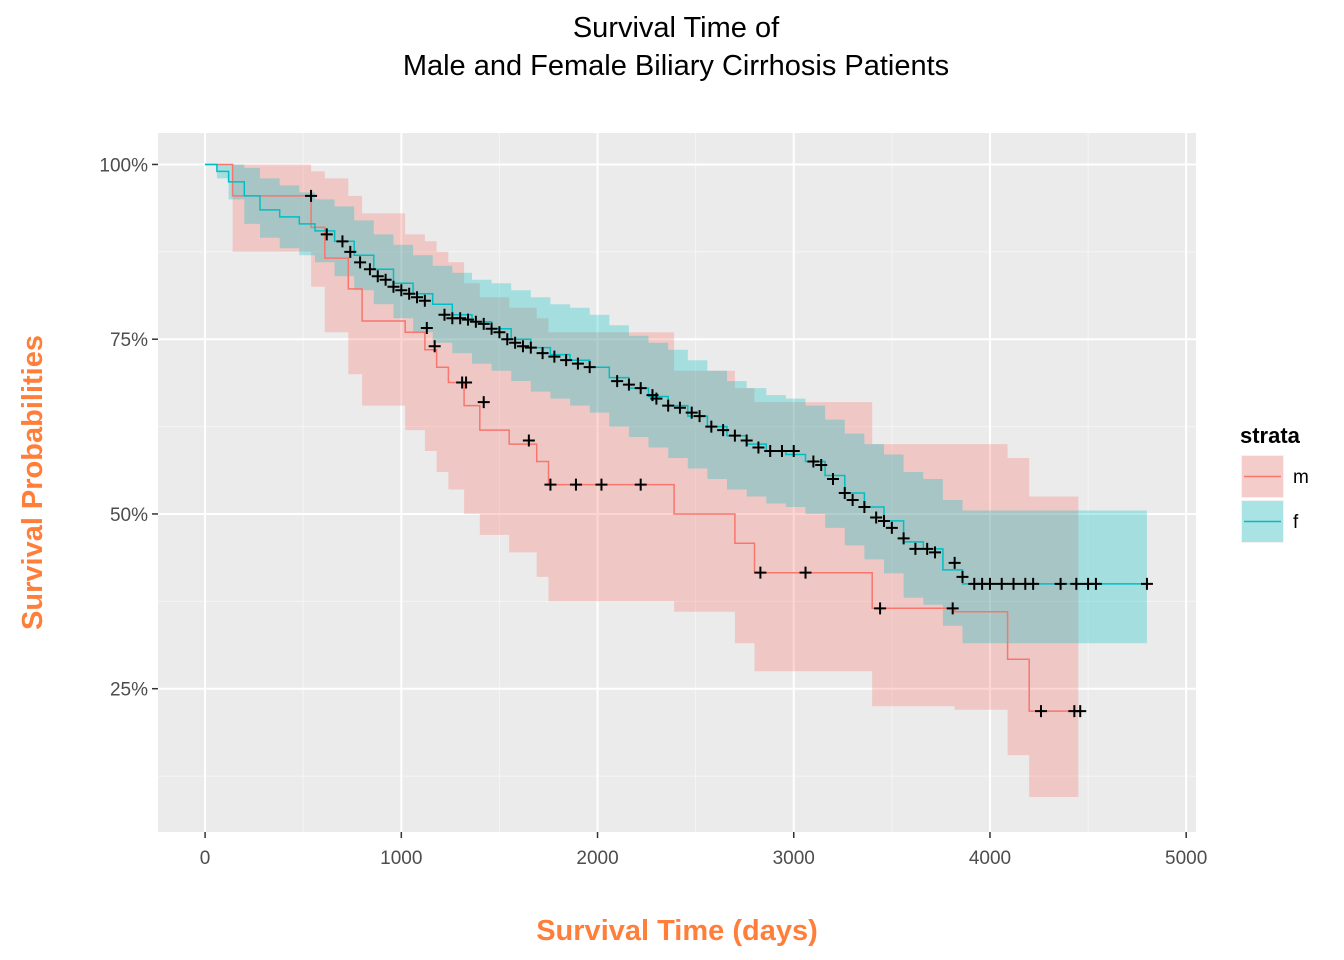 The width and height of the screenshot is (1344, 960). Describe the element at coordinates (401, 858) in the screenshot. I see `x-tick-label: 1000` at that location.